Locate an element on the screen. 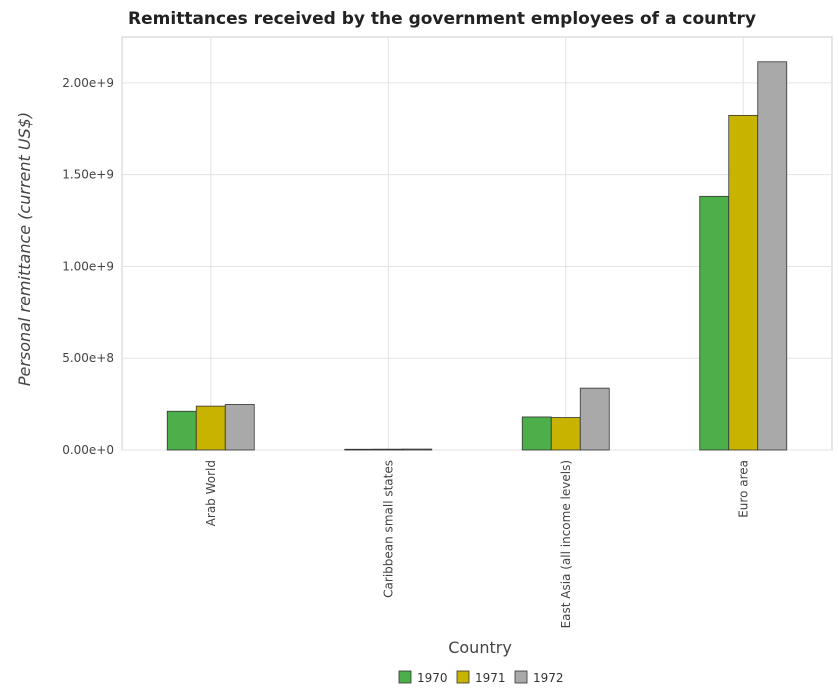 The image size is (838, 700). y-tick-label: 0.00e+0 is located at coordinates (88, 450).